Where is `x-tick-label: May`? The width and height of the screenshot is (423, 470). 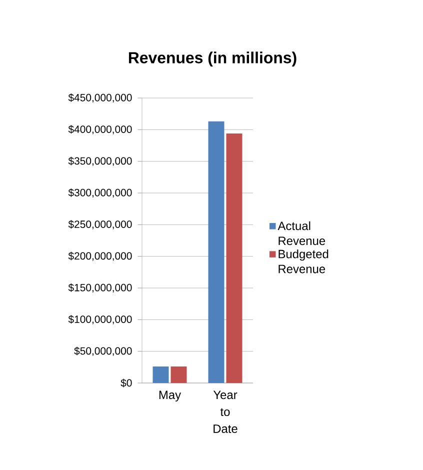
x-tick-label: May is located at coordinates (170, 396).